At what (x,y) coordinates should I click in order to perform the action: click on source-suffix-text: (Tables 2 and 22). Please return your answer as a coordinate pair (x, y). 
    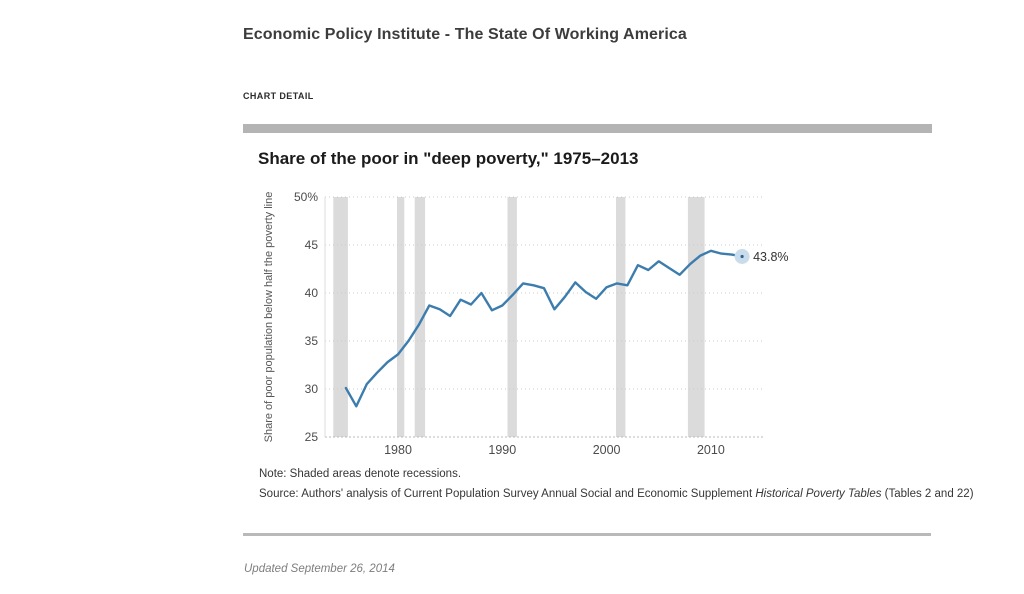
    Looking at the image, I should click on (927, 494).